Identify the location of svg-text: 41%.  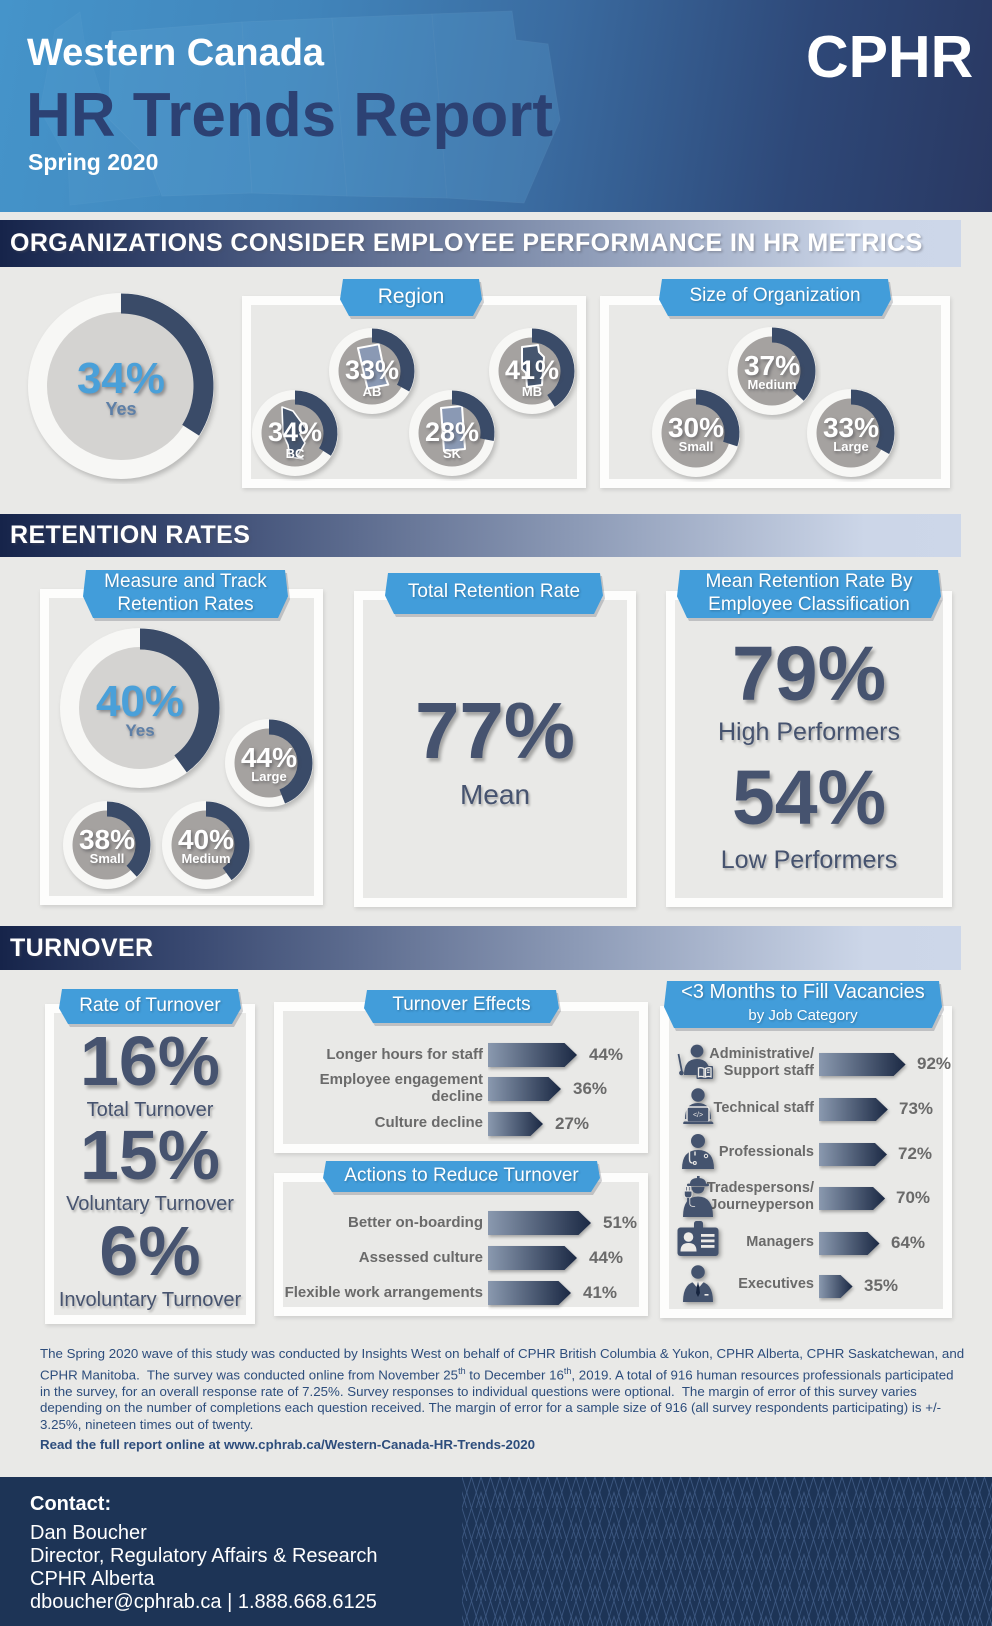
(532, 370).